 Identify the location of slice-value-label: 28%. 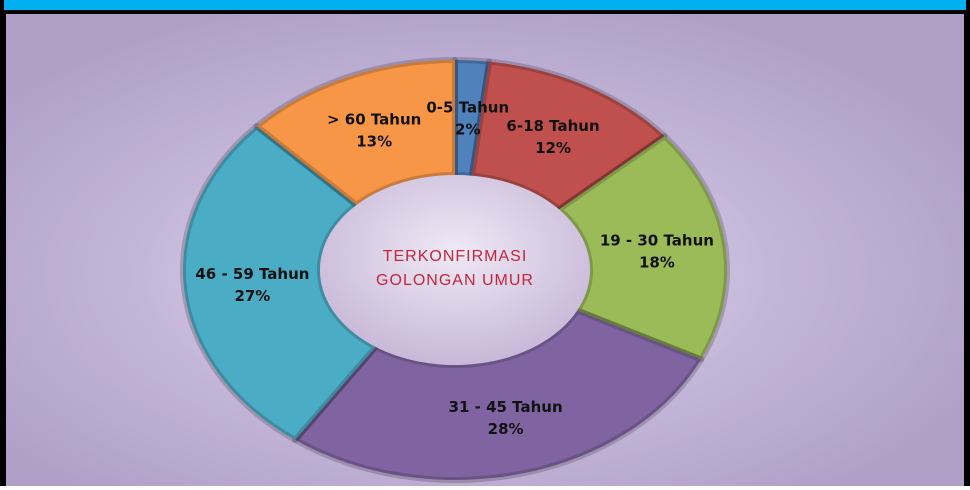
(506, 429).